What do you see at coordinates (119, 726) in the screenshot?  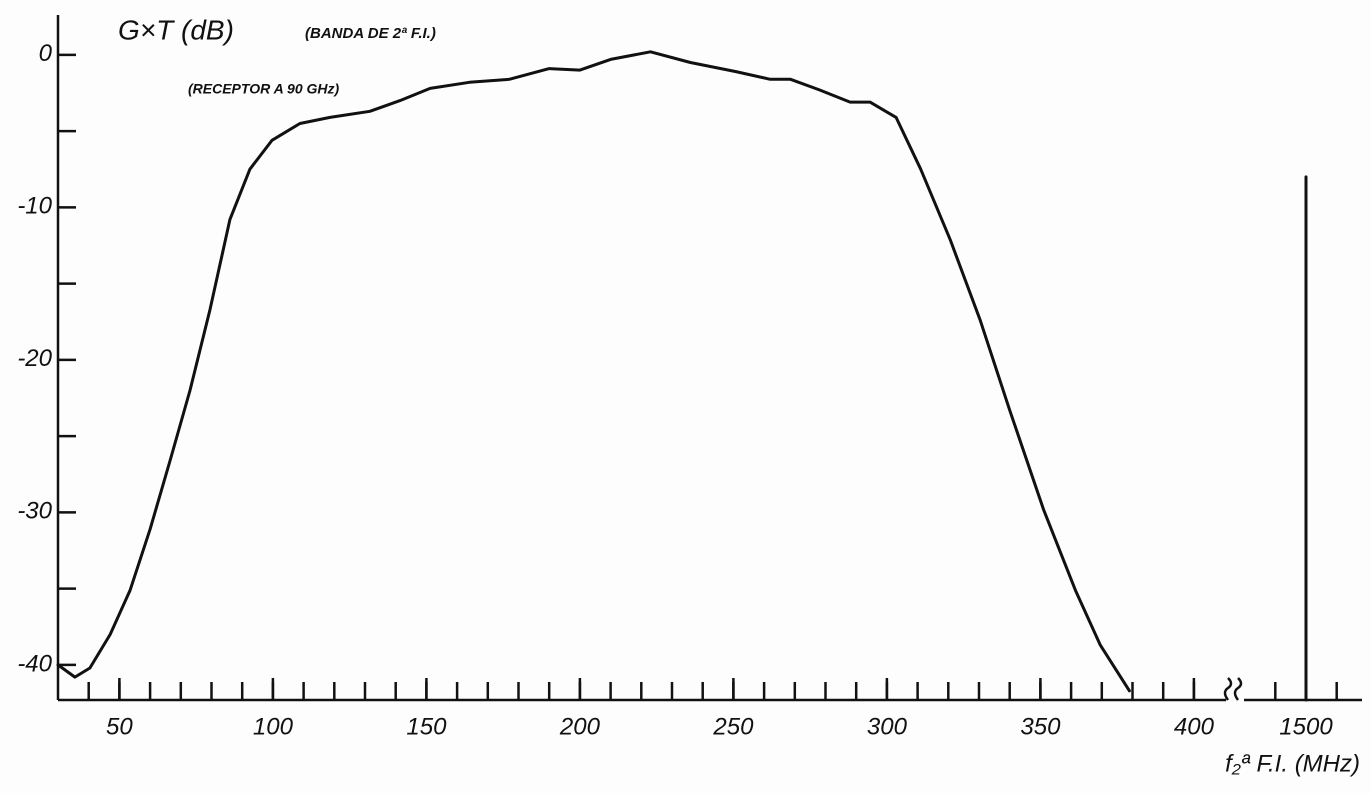 I see `x-tick-label: 50` at bounding box center [119, 726].